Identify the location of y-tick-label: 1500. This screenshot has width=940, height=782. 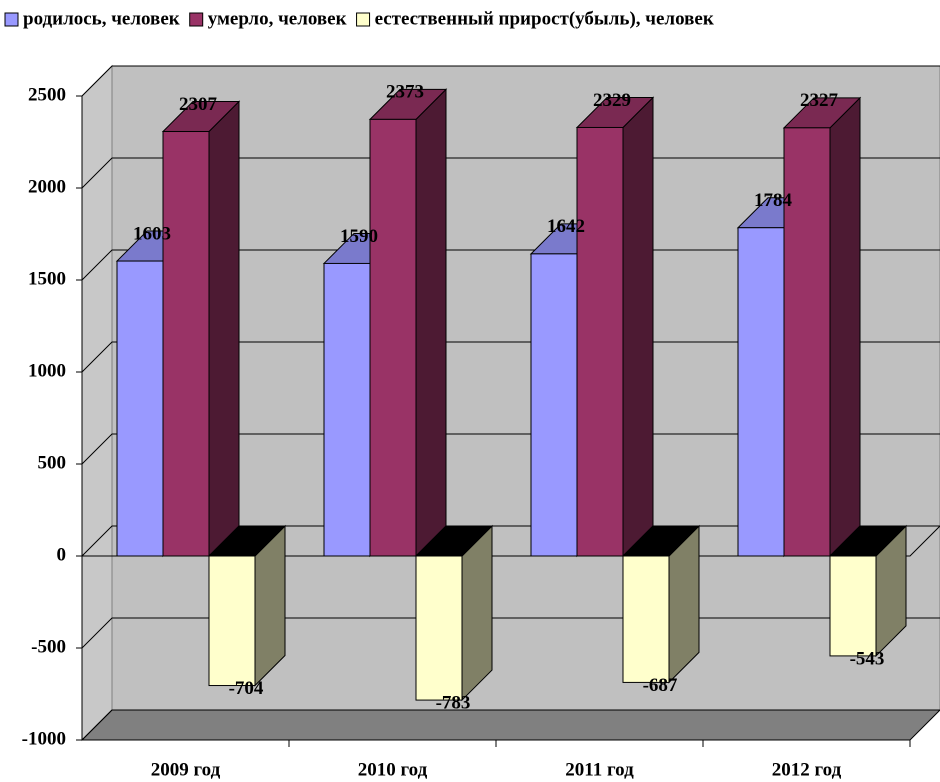
(47, 278).